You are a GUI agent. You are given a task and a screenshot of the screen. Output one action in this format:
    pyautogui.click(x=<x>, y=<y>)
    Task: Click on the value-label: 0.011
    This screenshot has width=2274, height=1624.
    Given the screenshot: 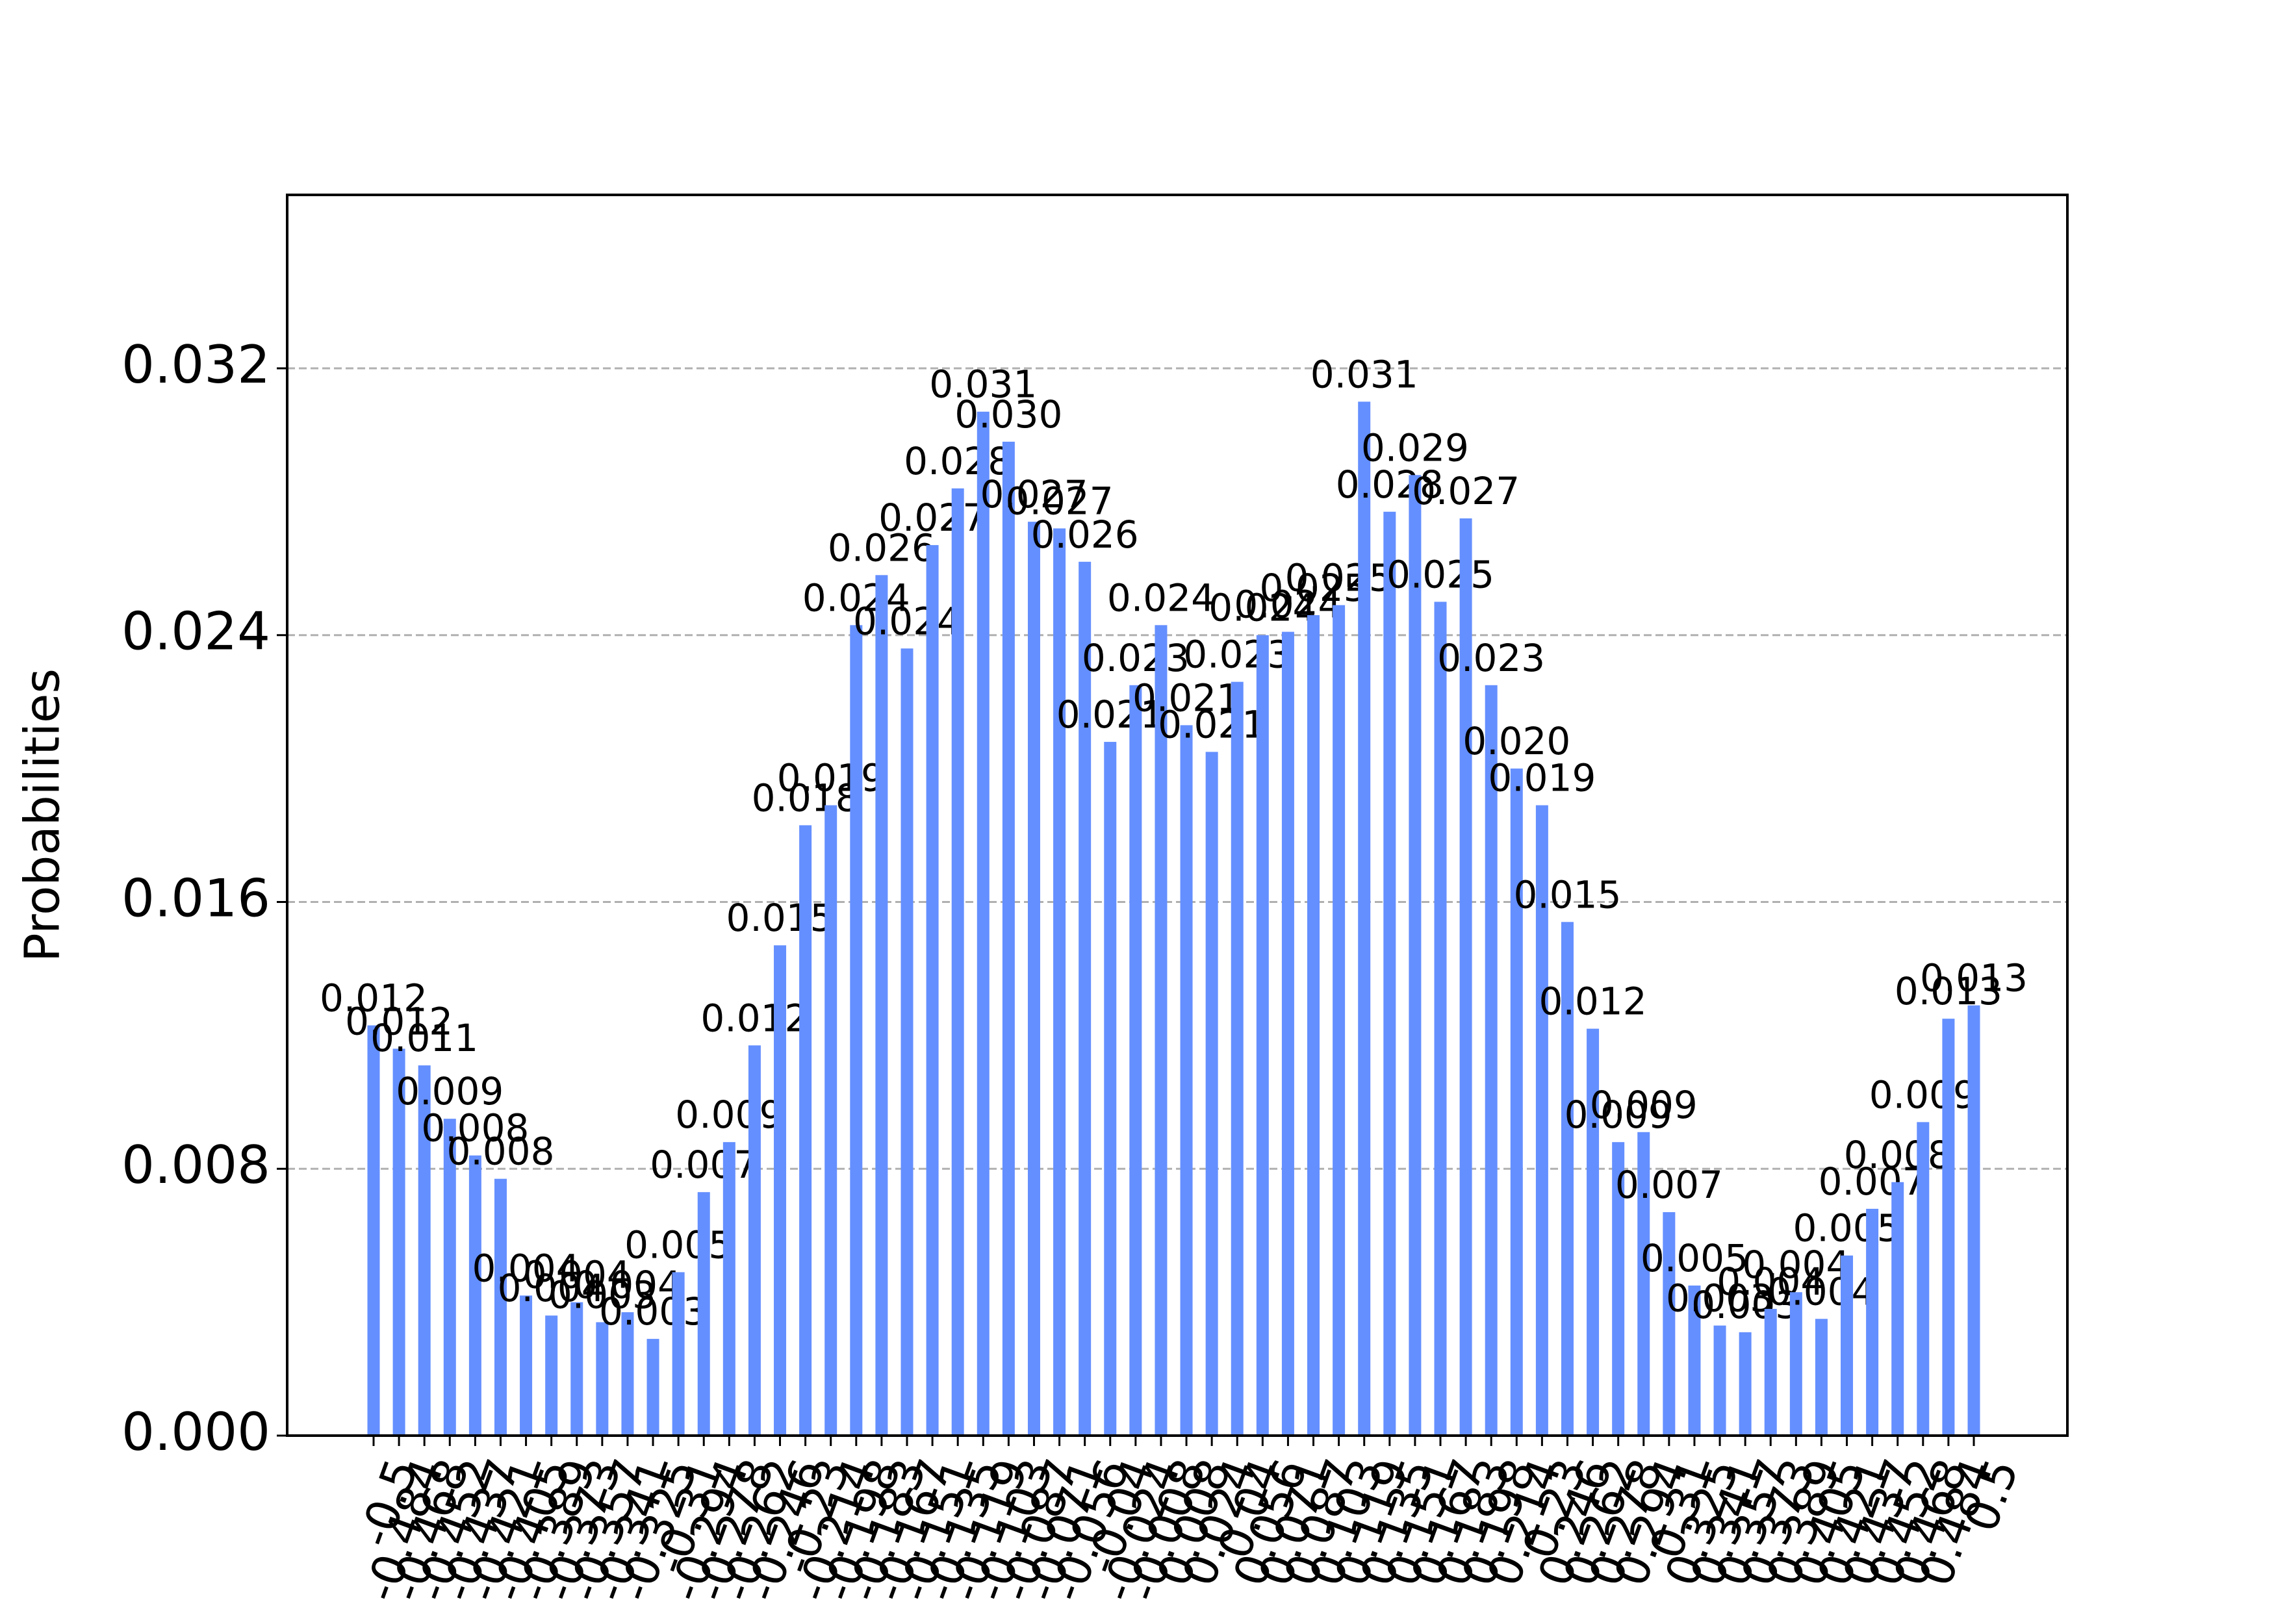 What is the action you would take?
    pyautogui.click(x=424, y=1038)
    